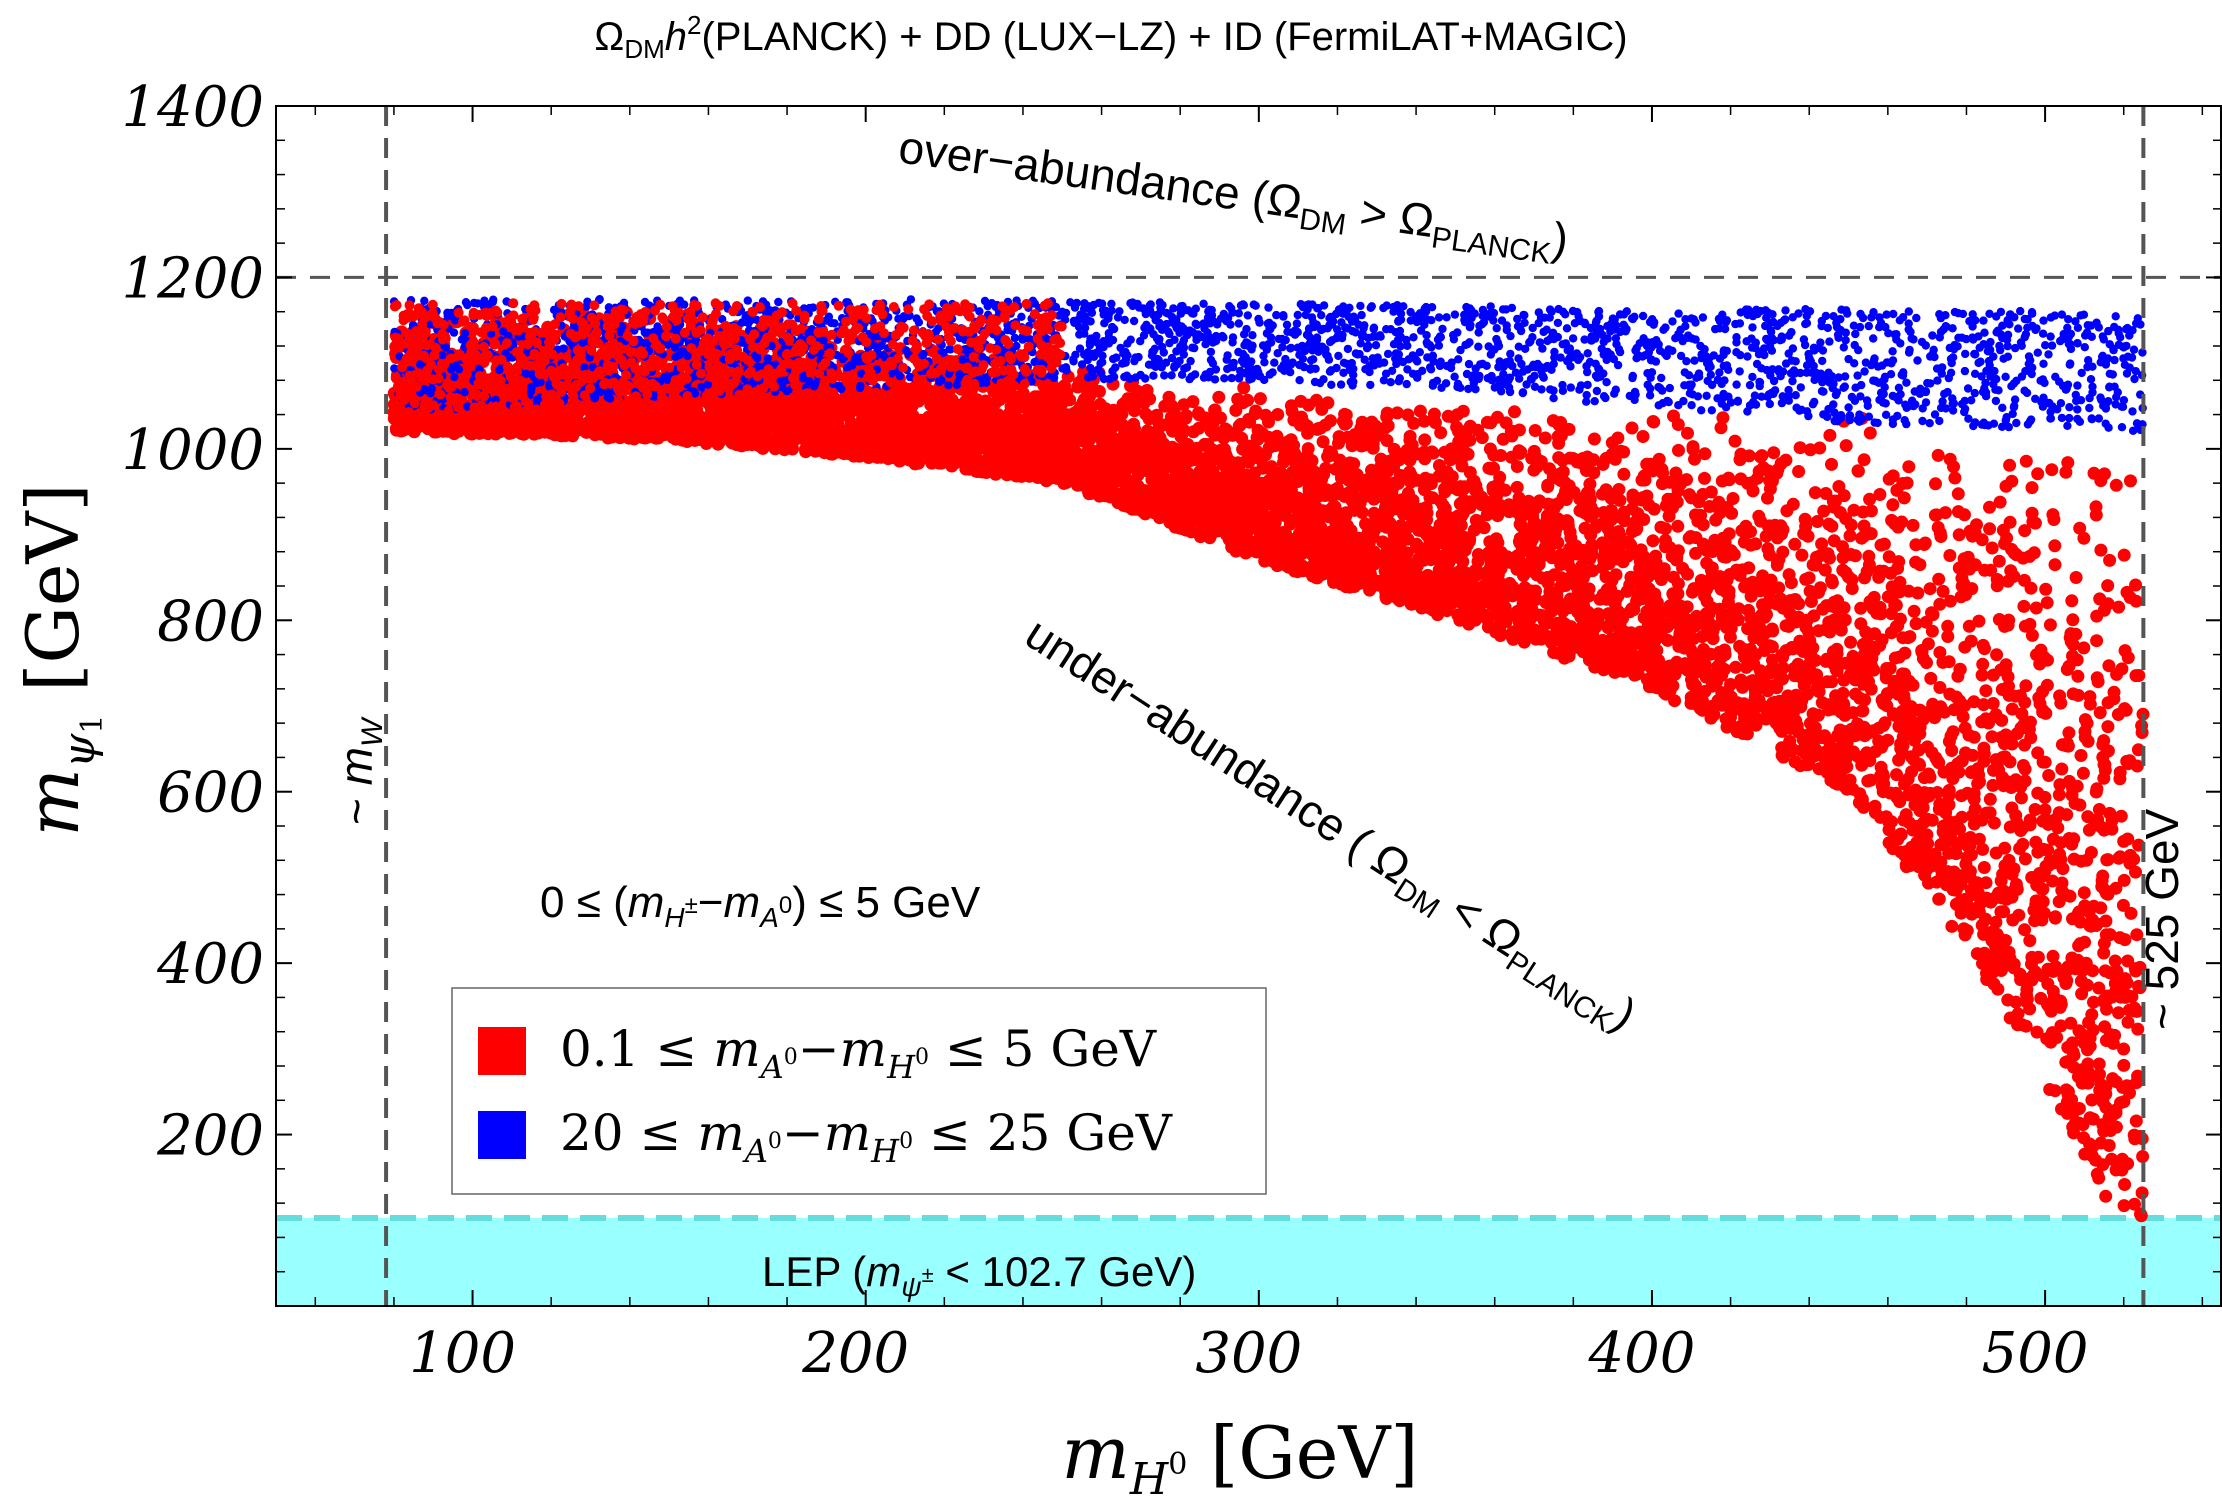 This screenshot has height=1499, width=2222. What do you see at coordinates (1249, 1261) in the screenshot?
I see `lep-exclusion-band` at bounding box center [1249, 1261].